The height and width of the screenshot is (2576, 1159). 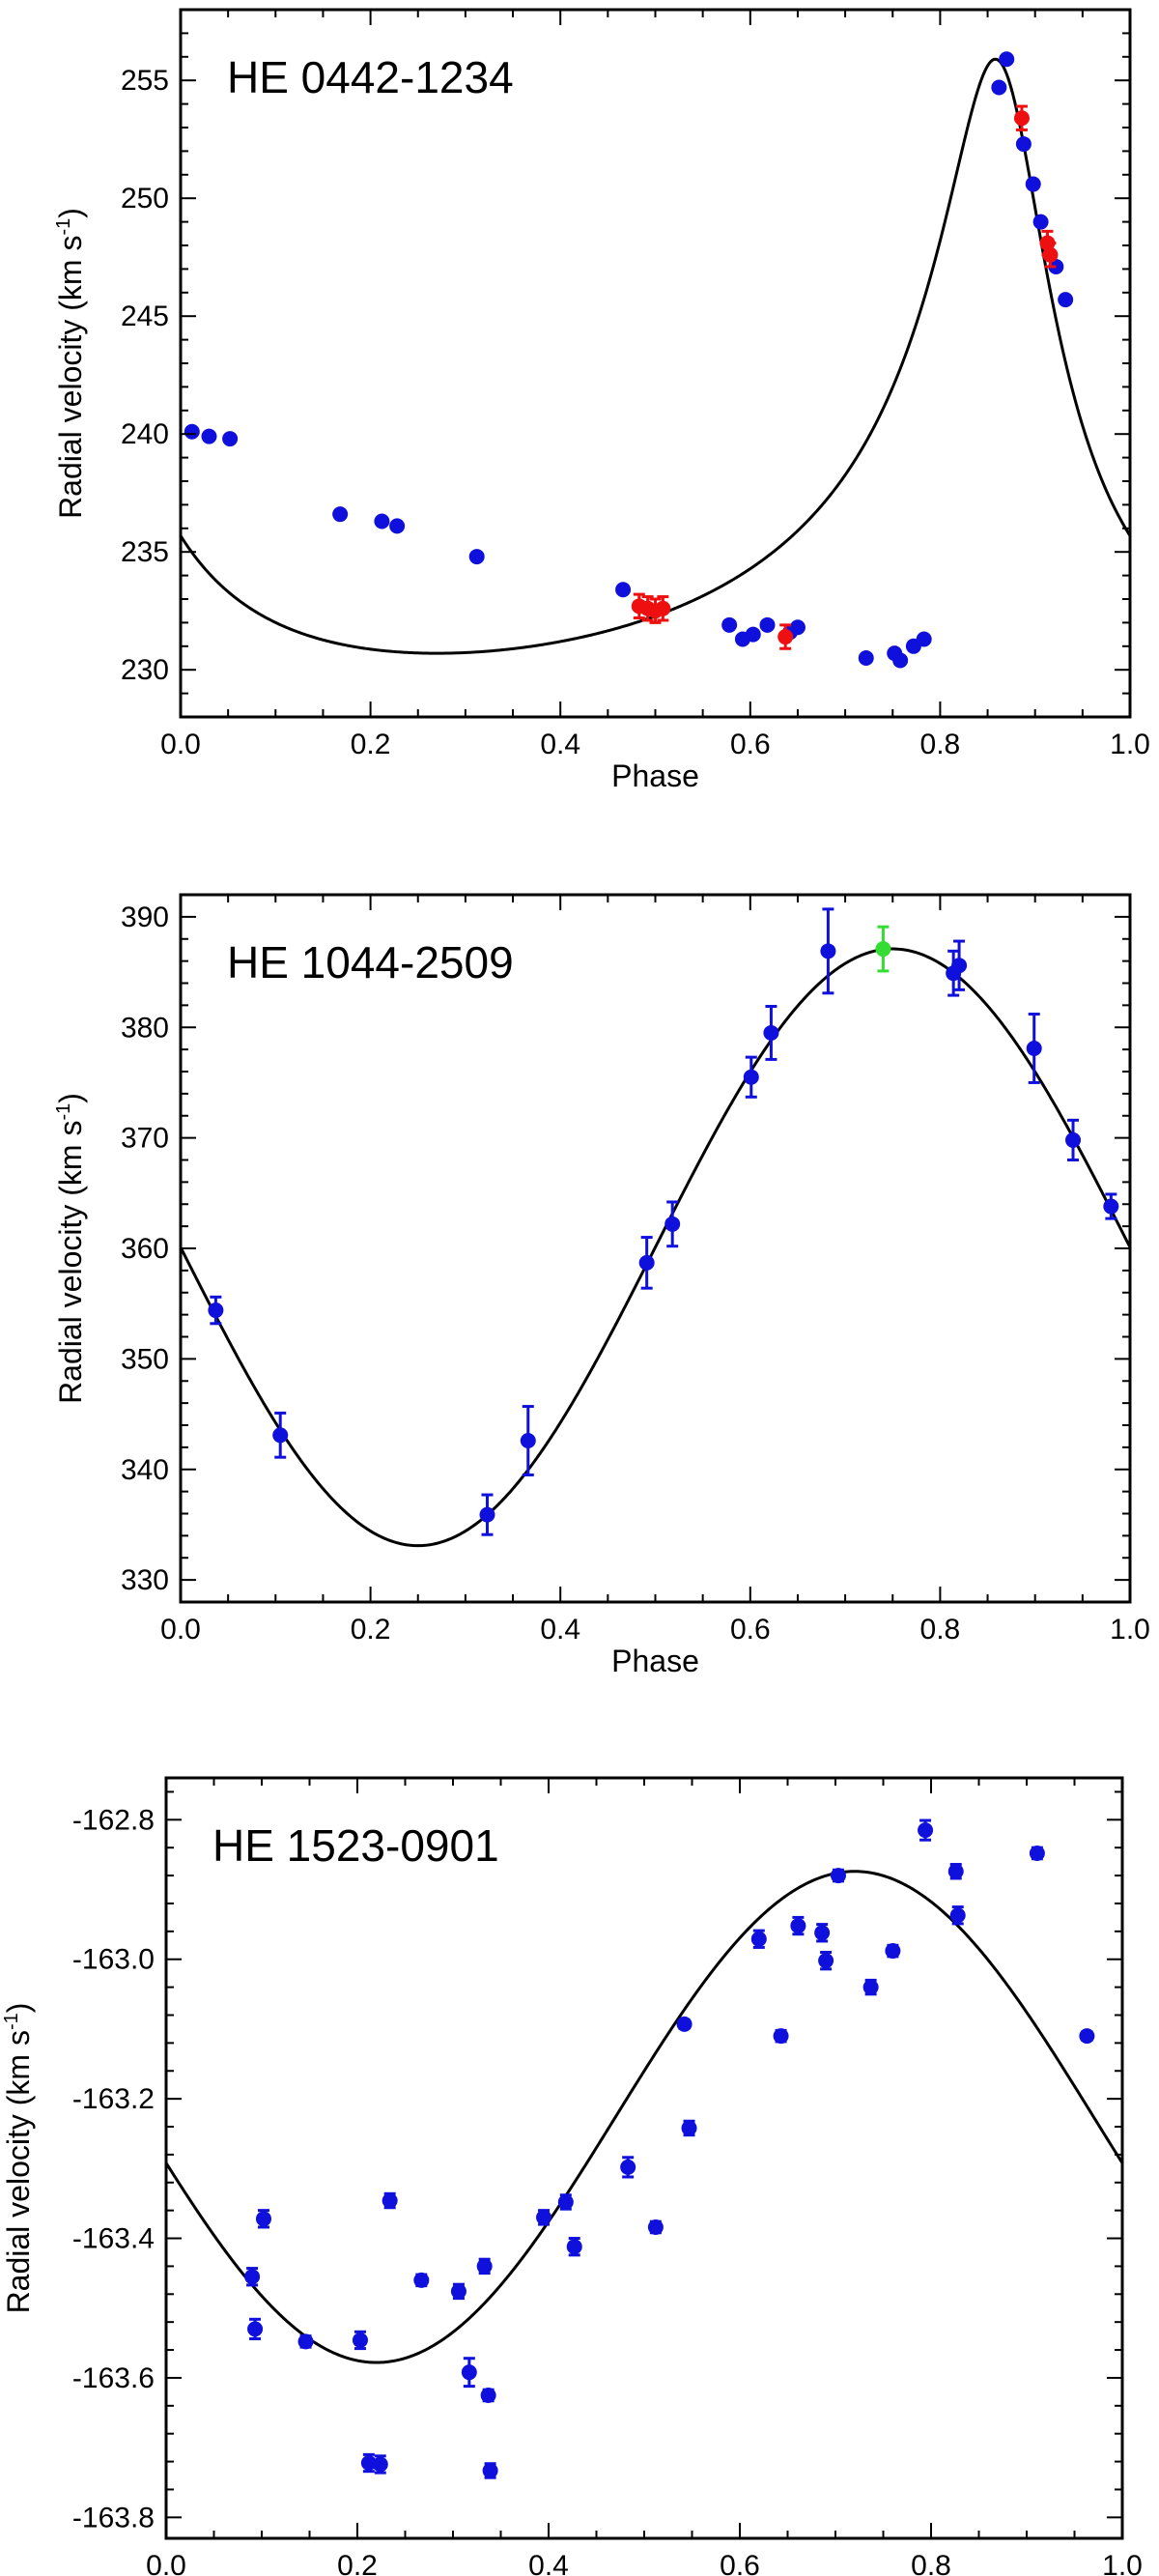 What do you see at coordinates (11, 2022) in the screenshot?
I see `y-axis-label-sup: -1` at bounding box center [11, 2022].